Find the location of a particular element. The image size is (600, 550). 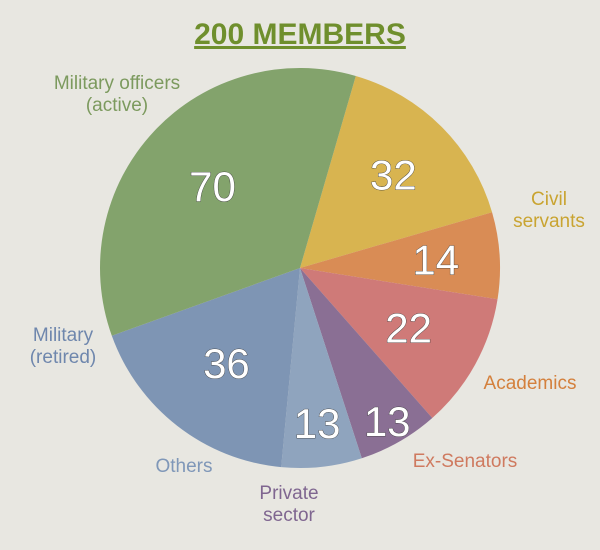

slice-value-label: 14 is located at coordinates (435, 259).